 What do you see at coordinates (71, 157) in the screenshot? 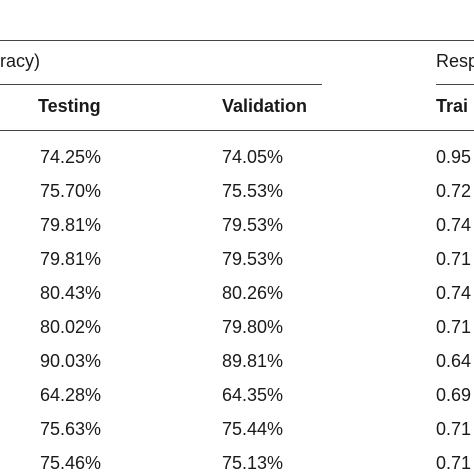
I see `cell-testing: 74.25%` at bounding box center [71, 157].